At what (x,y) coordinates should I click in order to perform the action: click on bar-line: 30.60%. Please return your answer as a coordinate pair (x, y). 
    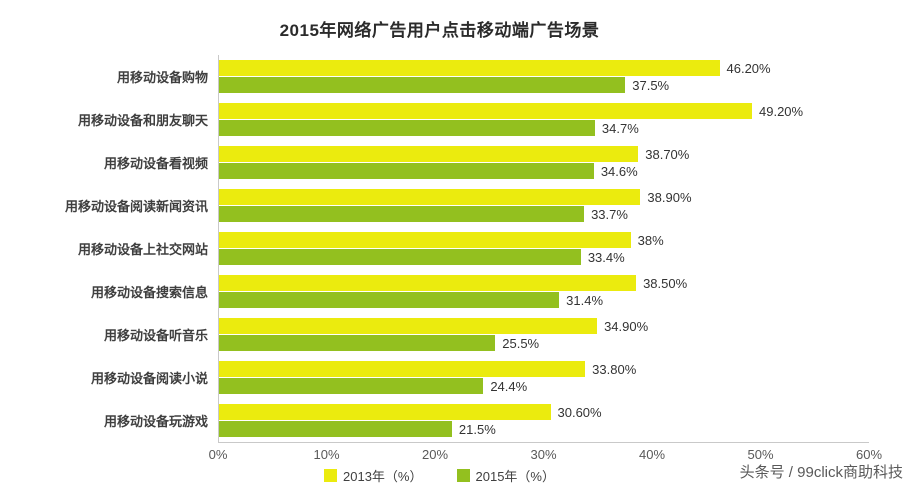
    Looking at the image, I should click on (544, 412).